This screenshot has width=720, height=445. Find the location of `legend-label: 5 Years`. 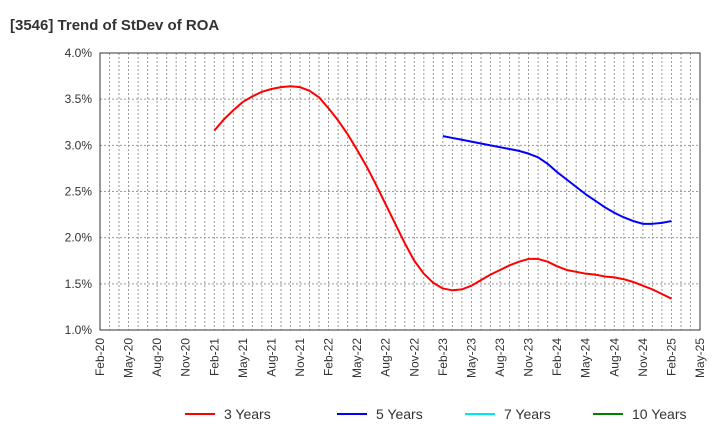

legend-label: 5 Years is located at coordinates (399, 414).